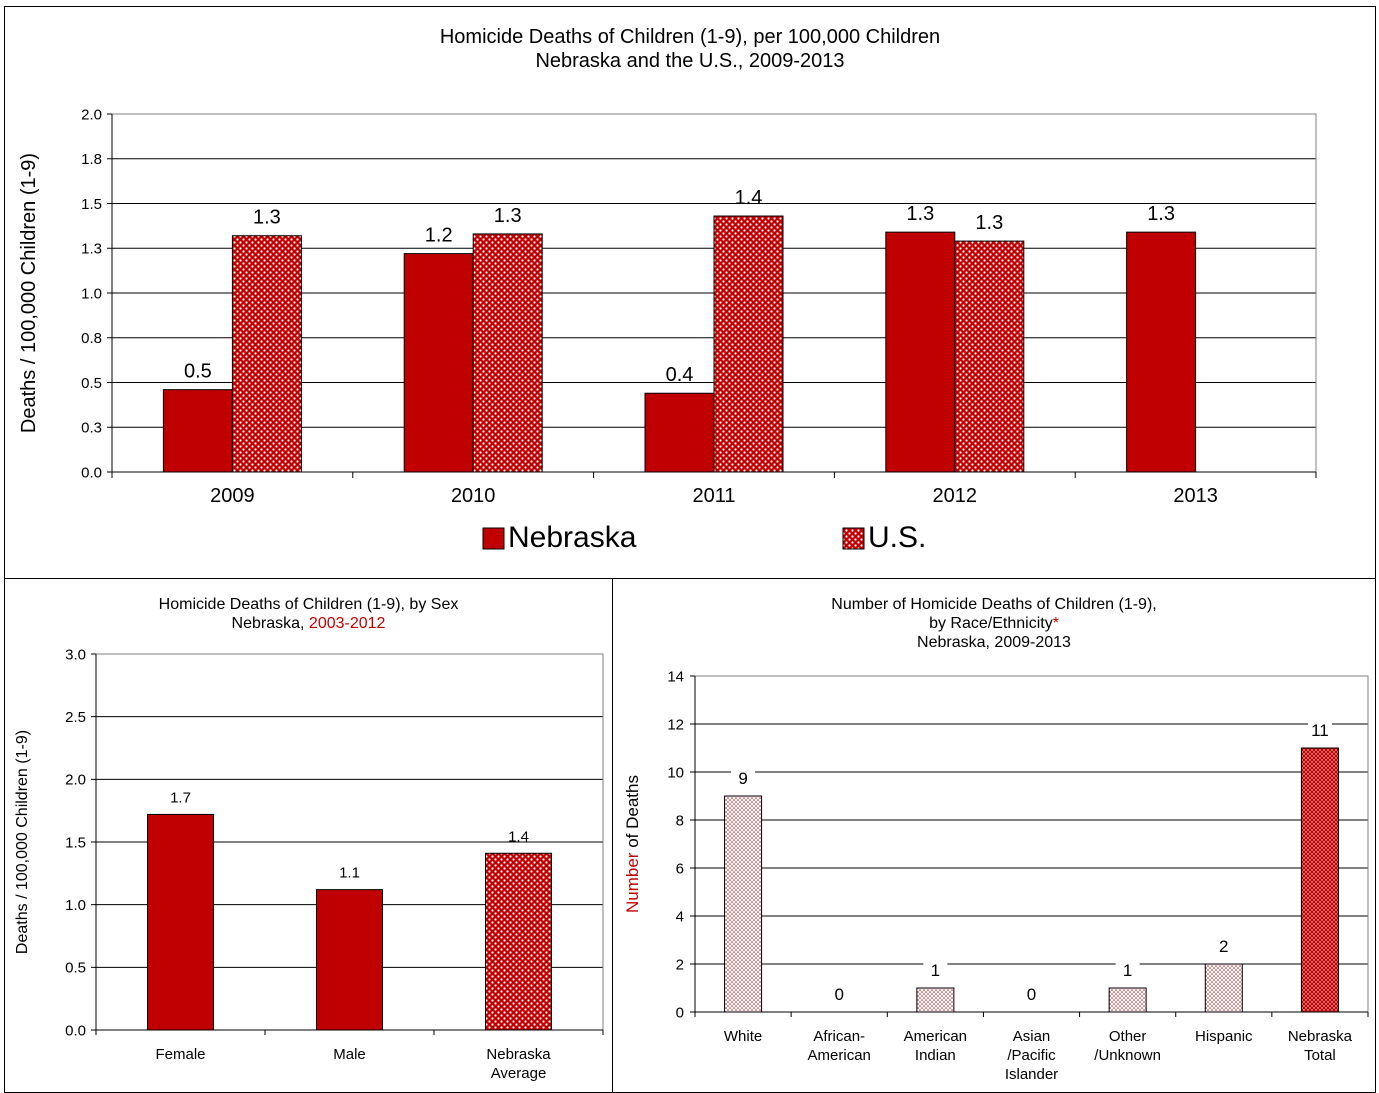 The width and height of the screenshot is (1379, 1093). I want to click on y-tick-label: 0.8, so click(91, 338).